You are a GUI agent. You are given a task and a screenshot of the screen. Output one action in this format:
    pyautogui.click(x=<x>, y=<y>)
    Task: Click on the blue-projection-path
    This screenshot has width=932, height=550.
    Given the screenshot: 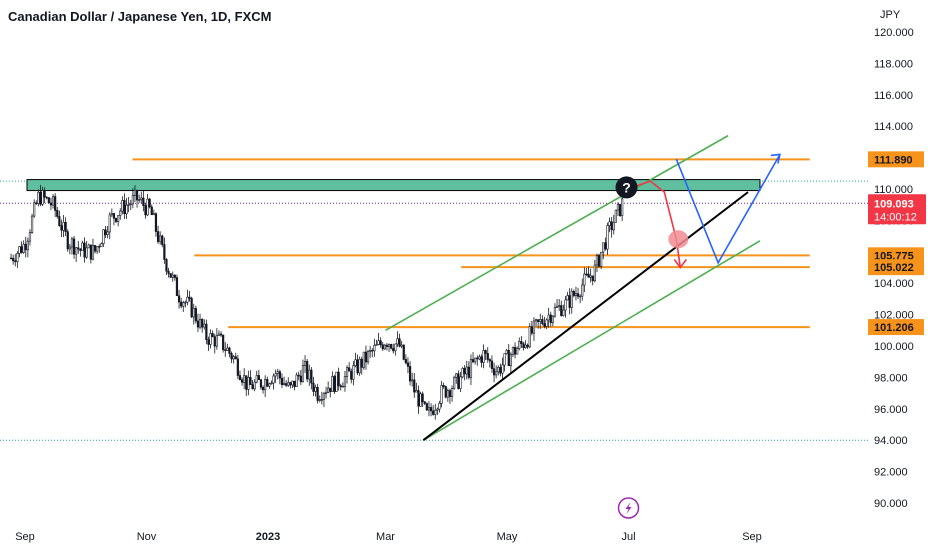 What is the action you would take?
    pyautogui.click(x=728, y=209)
    